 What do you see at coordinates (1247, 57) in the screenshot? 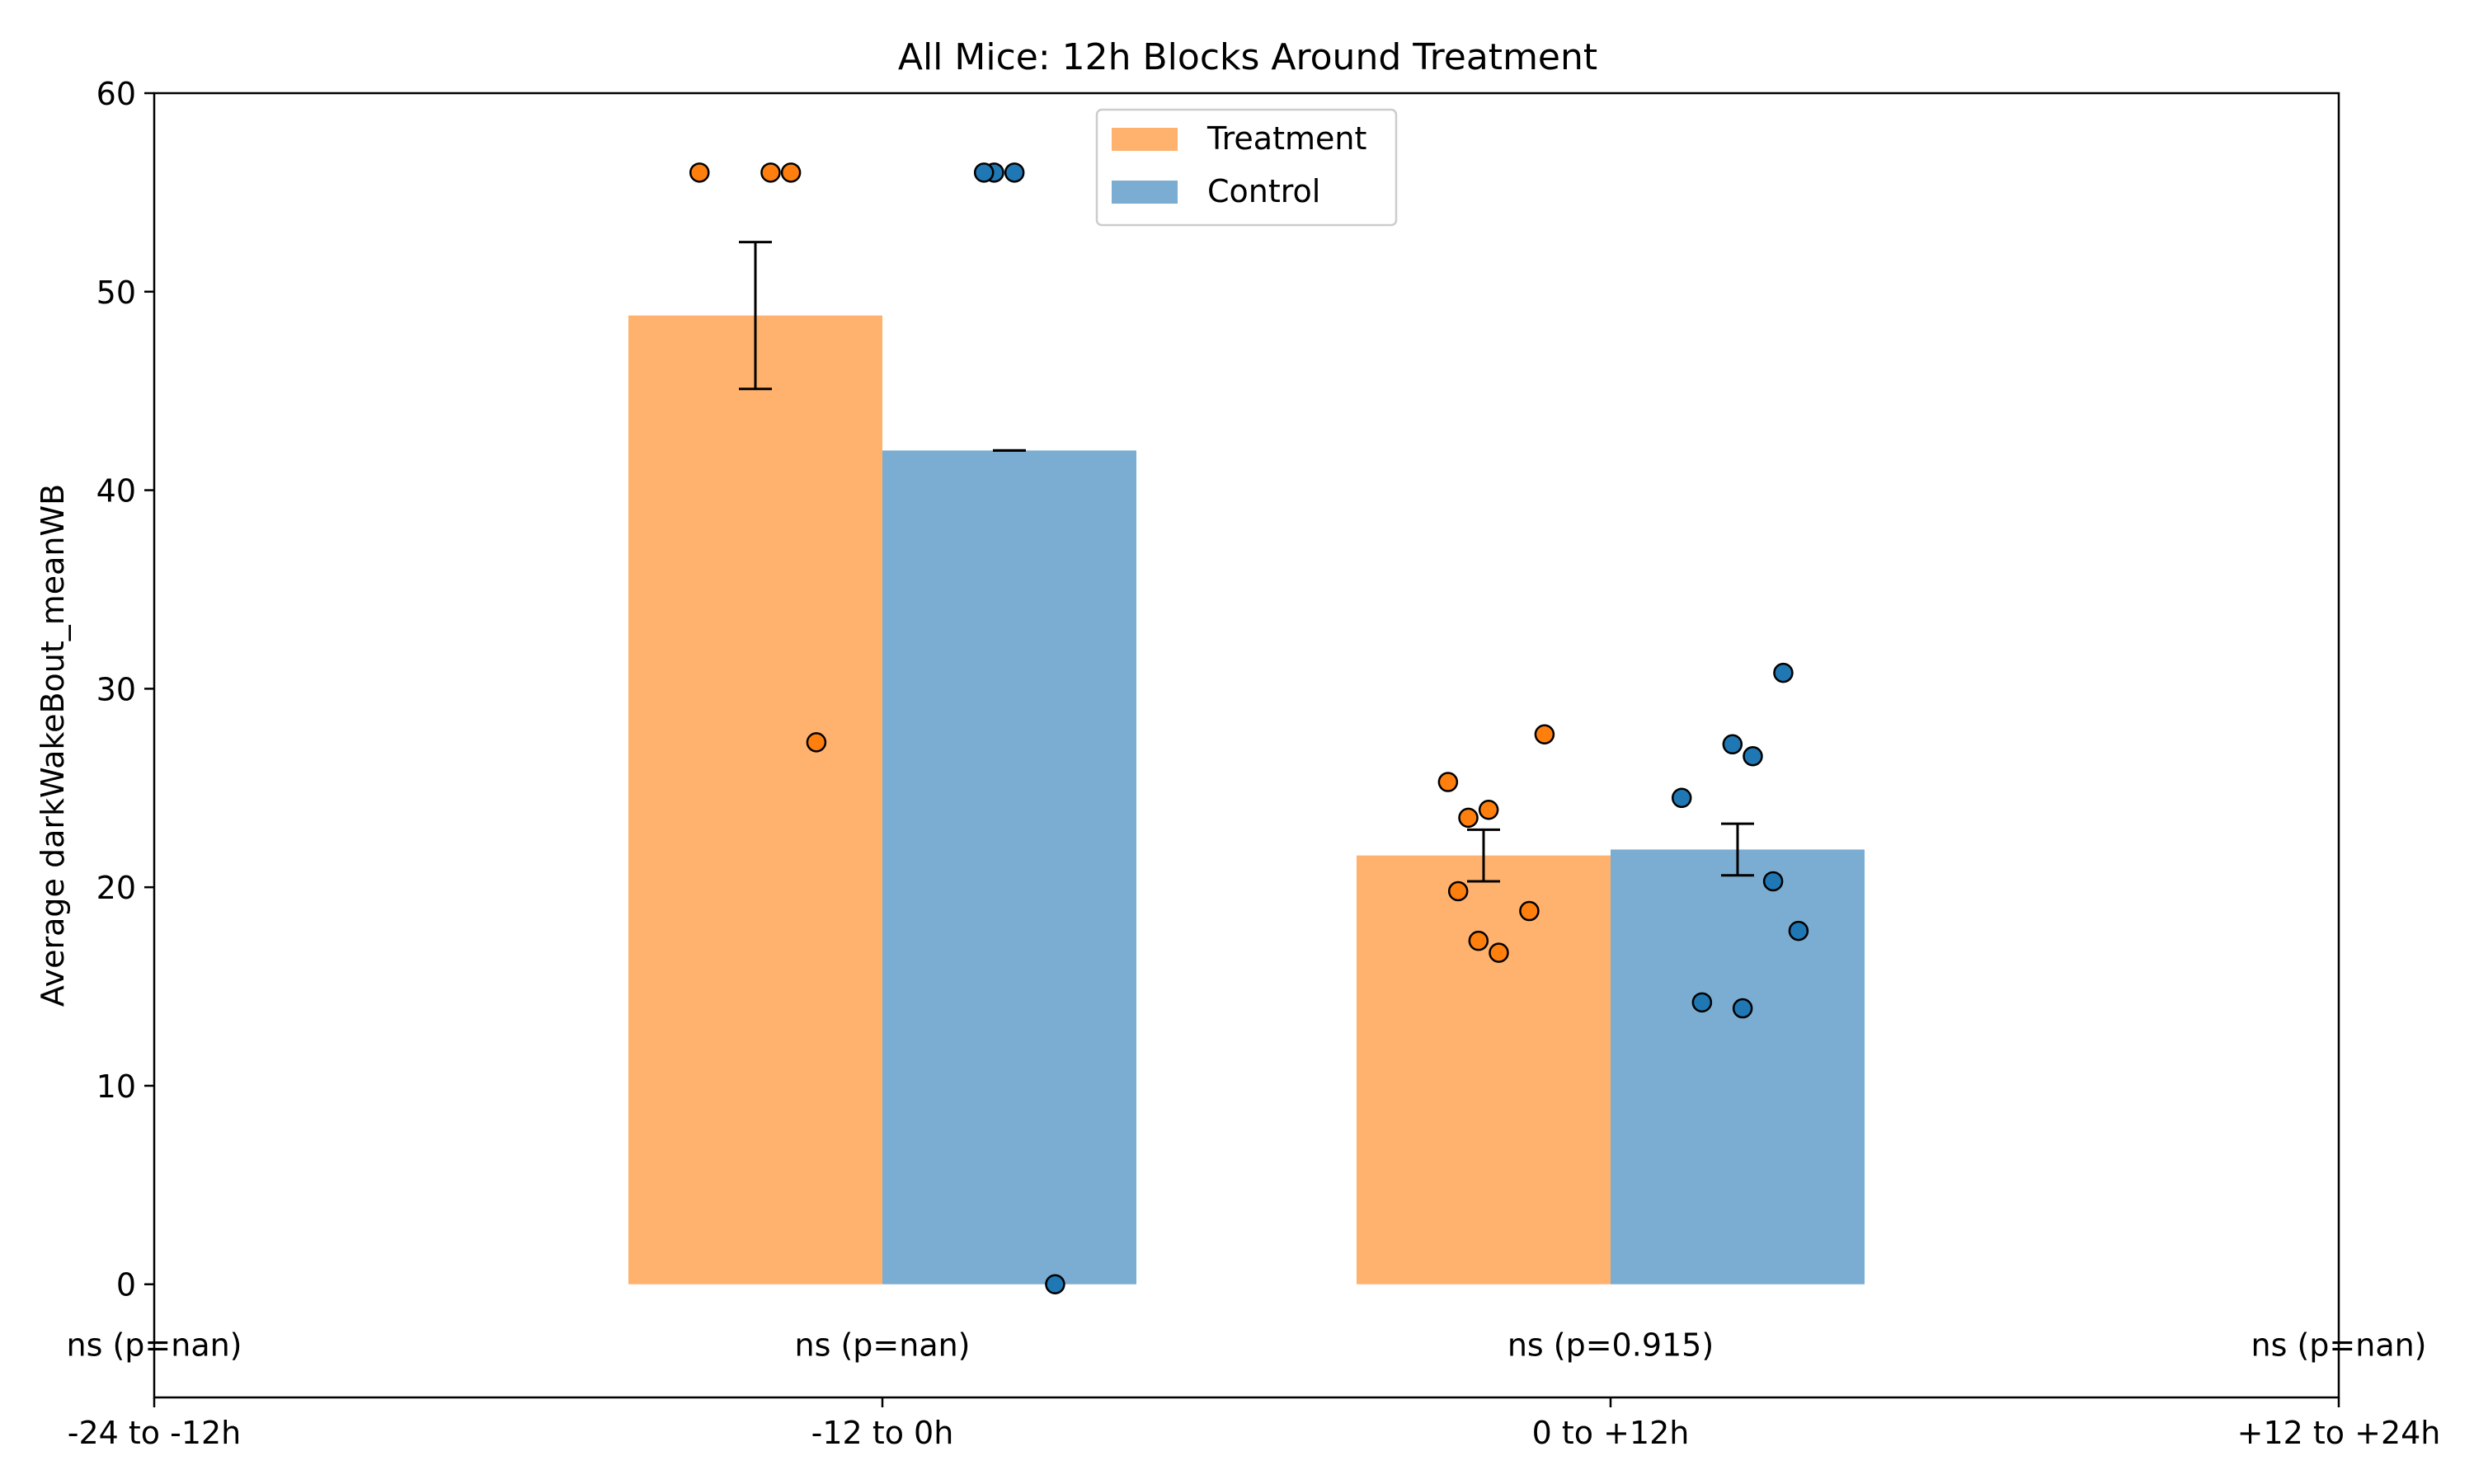
I see `chart-title: All Mice: 12h Blocks Around Treatment` at bounding box center [1247, 57].